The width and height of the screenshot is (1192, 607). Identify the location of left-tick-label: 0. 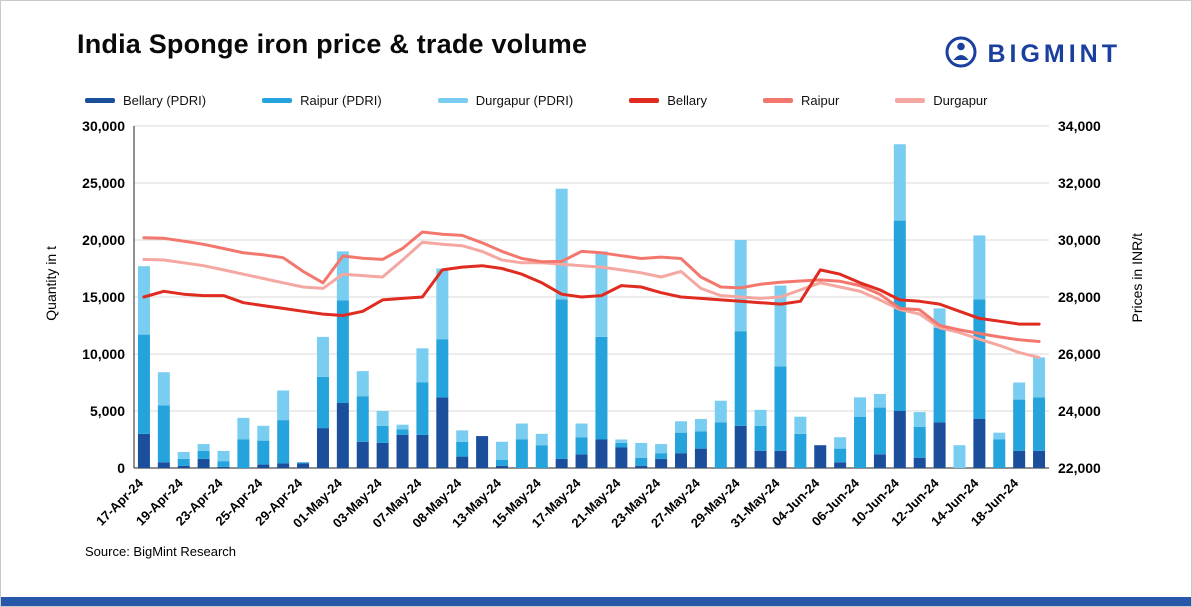
(121, 468).